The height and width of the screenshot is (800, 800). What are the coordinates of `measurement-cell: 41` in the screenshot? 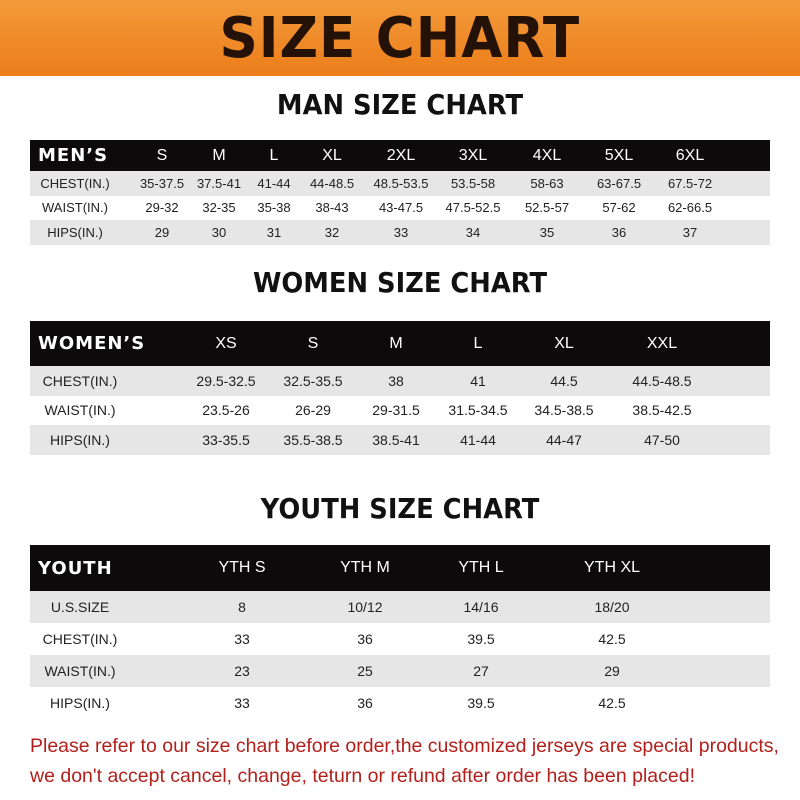 It's located at (478, 380).